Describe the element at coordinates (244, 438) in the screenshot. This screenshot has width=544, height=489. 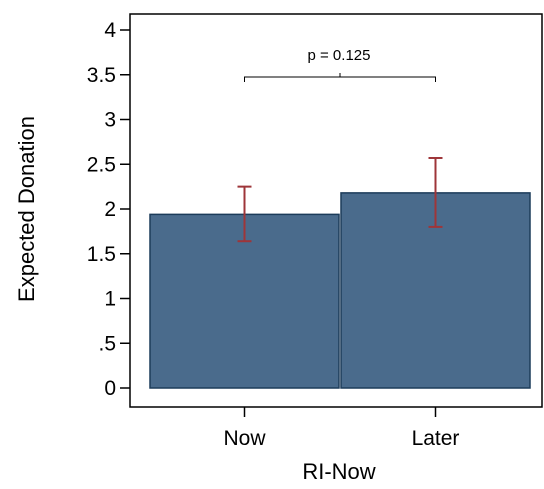
I see `x-tick-label-now: Now` at that location.